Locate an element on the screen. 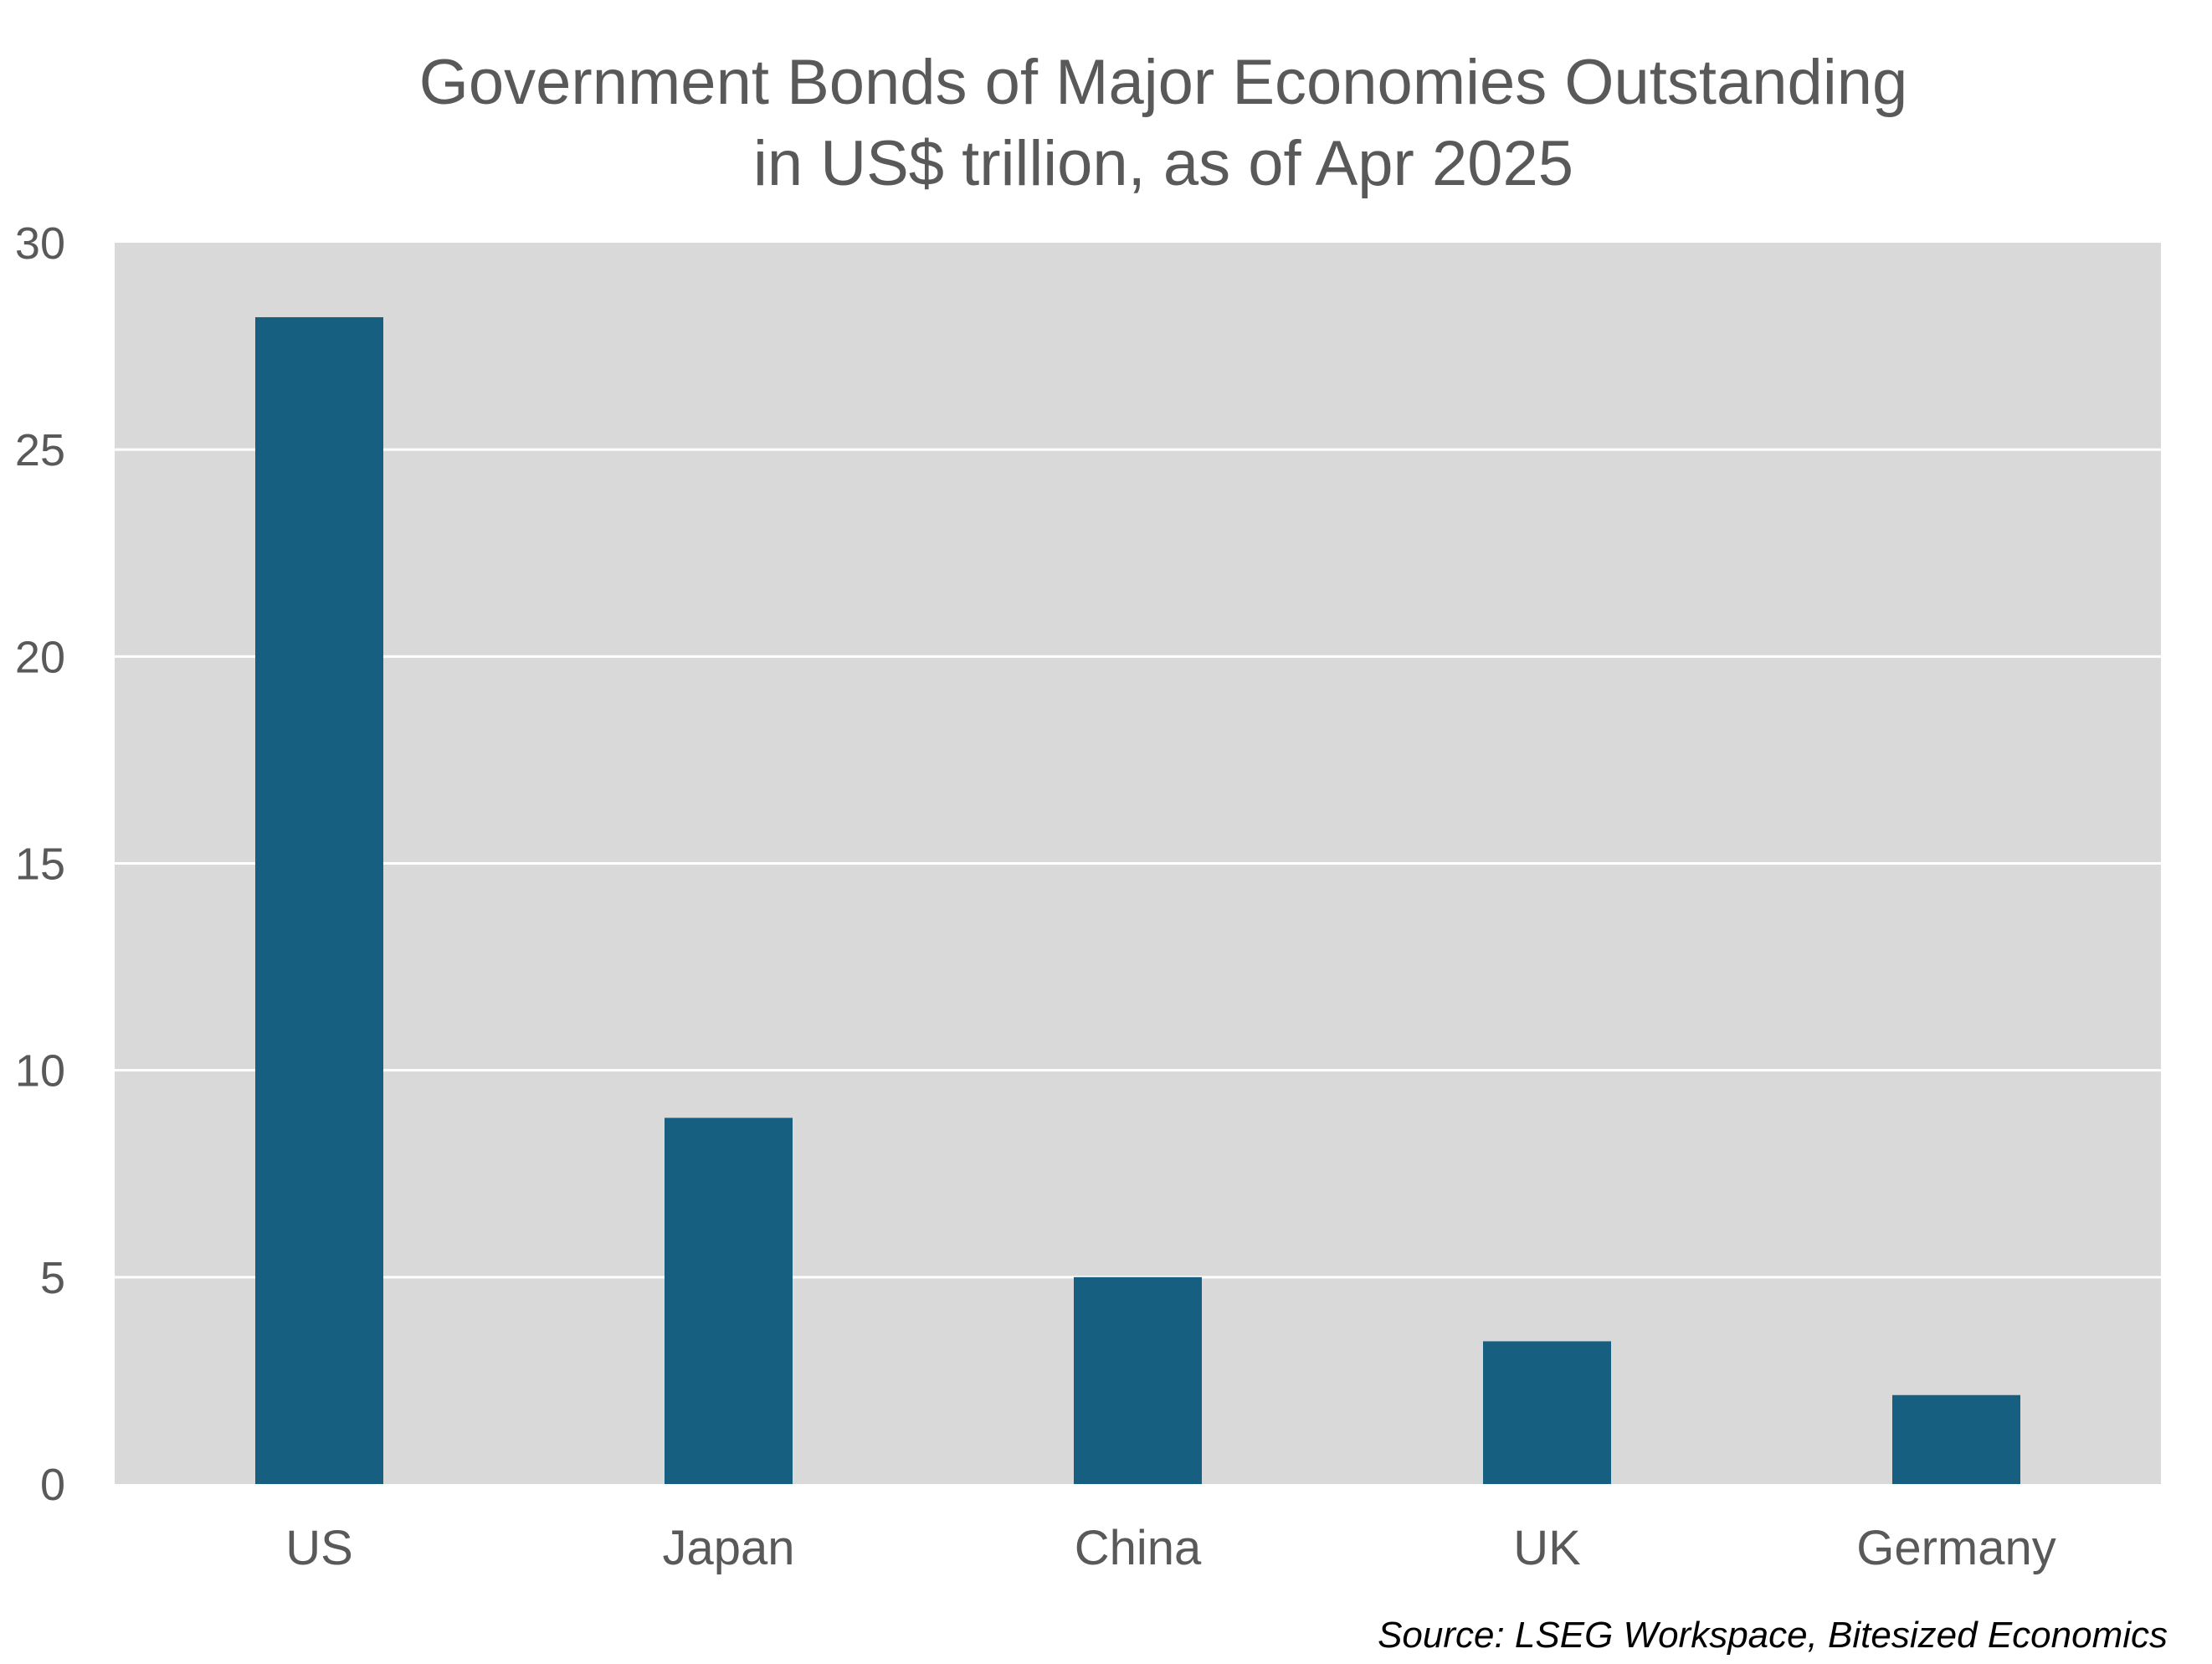 The image size is (2212, 1664). chart-subtitle: in US$ trillion, as of Apr 2025 is located at coordinates (1163, 164).